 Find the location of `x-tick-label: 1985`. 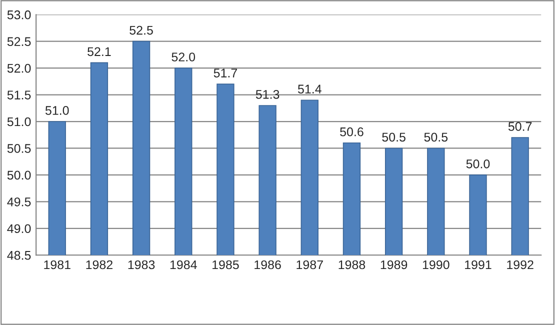

x-tick-label: 1985 is located at coordinates (225, 265).